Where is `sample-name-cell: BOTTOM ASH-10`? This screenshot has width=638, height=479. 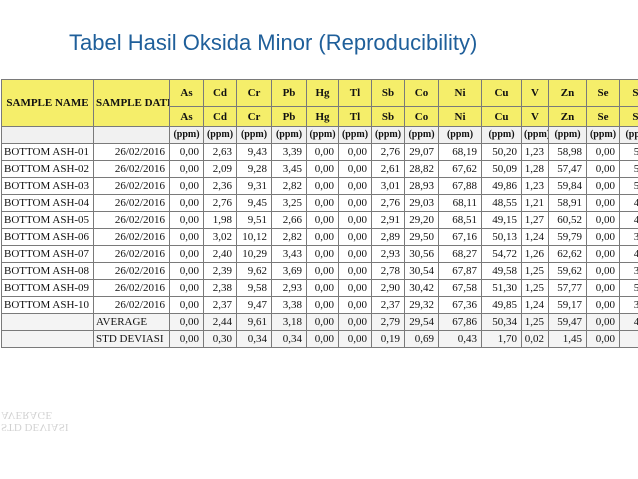
sample-name-cell: BOTTOM ASH-10 is located at coordinates (47, 305).